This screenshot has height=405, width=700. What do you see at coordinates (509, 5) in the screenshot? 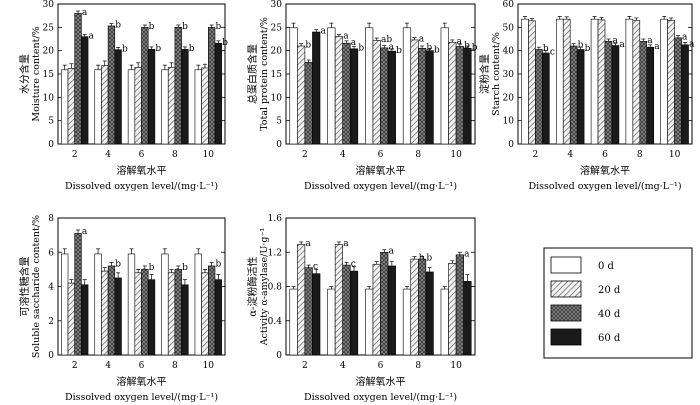
I see `y-tick-label: 60` at bounding box center [509, 5].